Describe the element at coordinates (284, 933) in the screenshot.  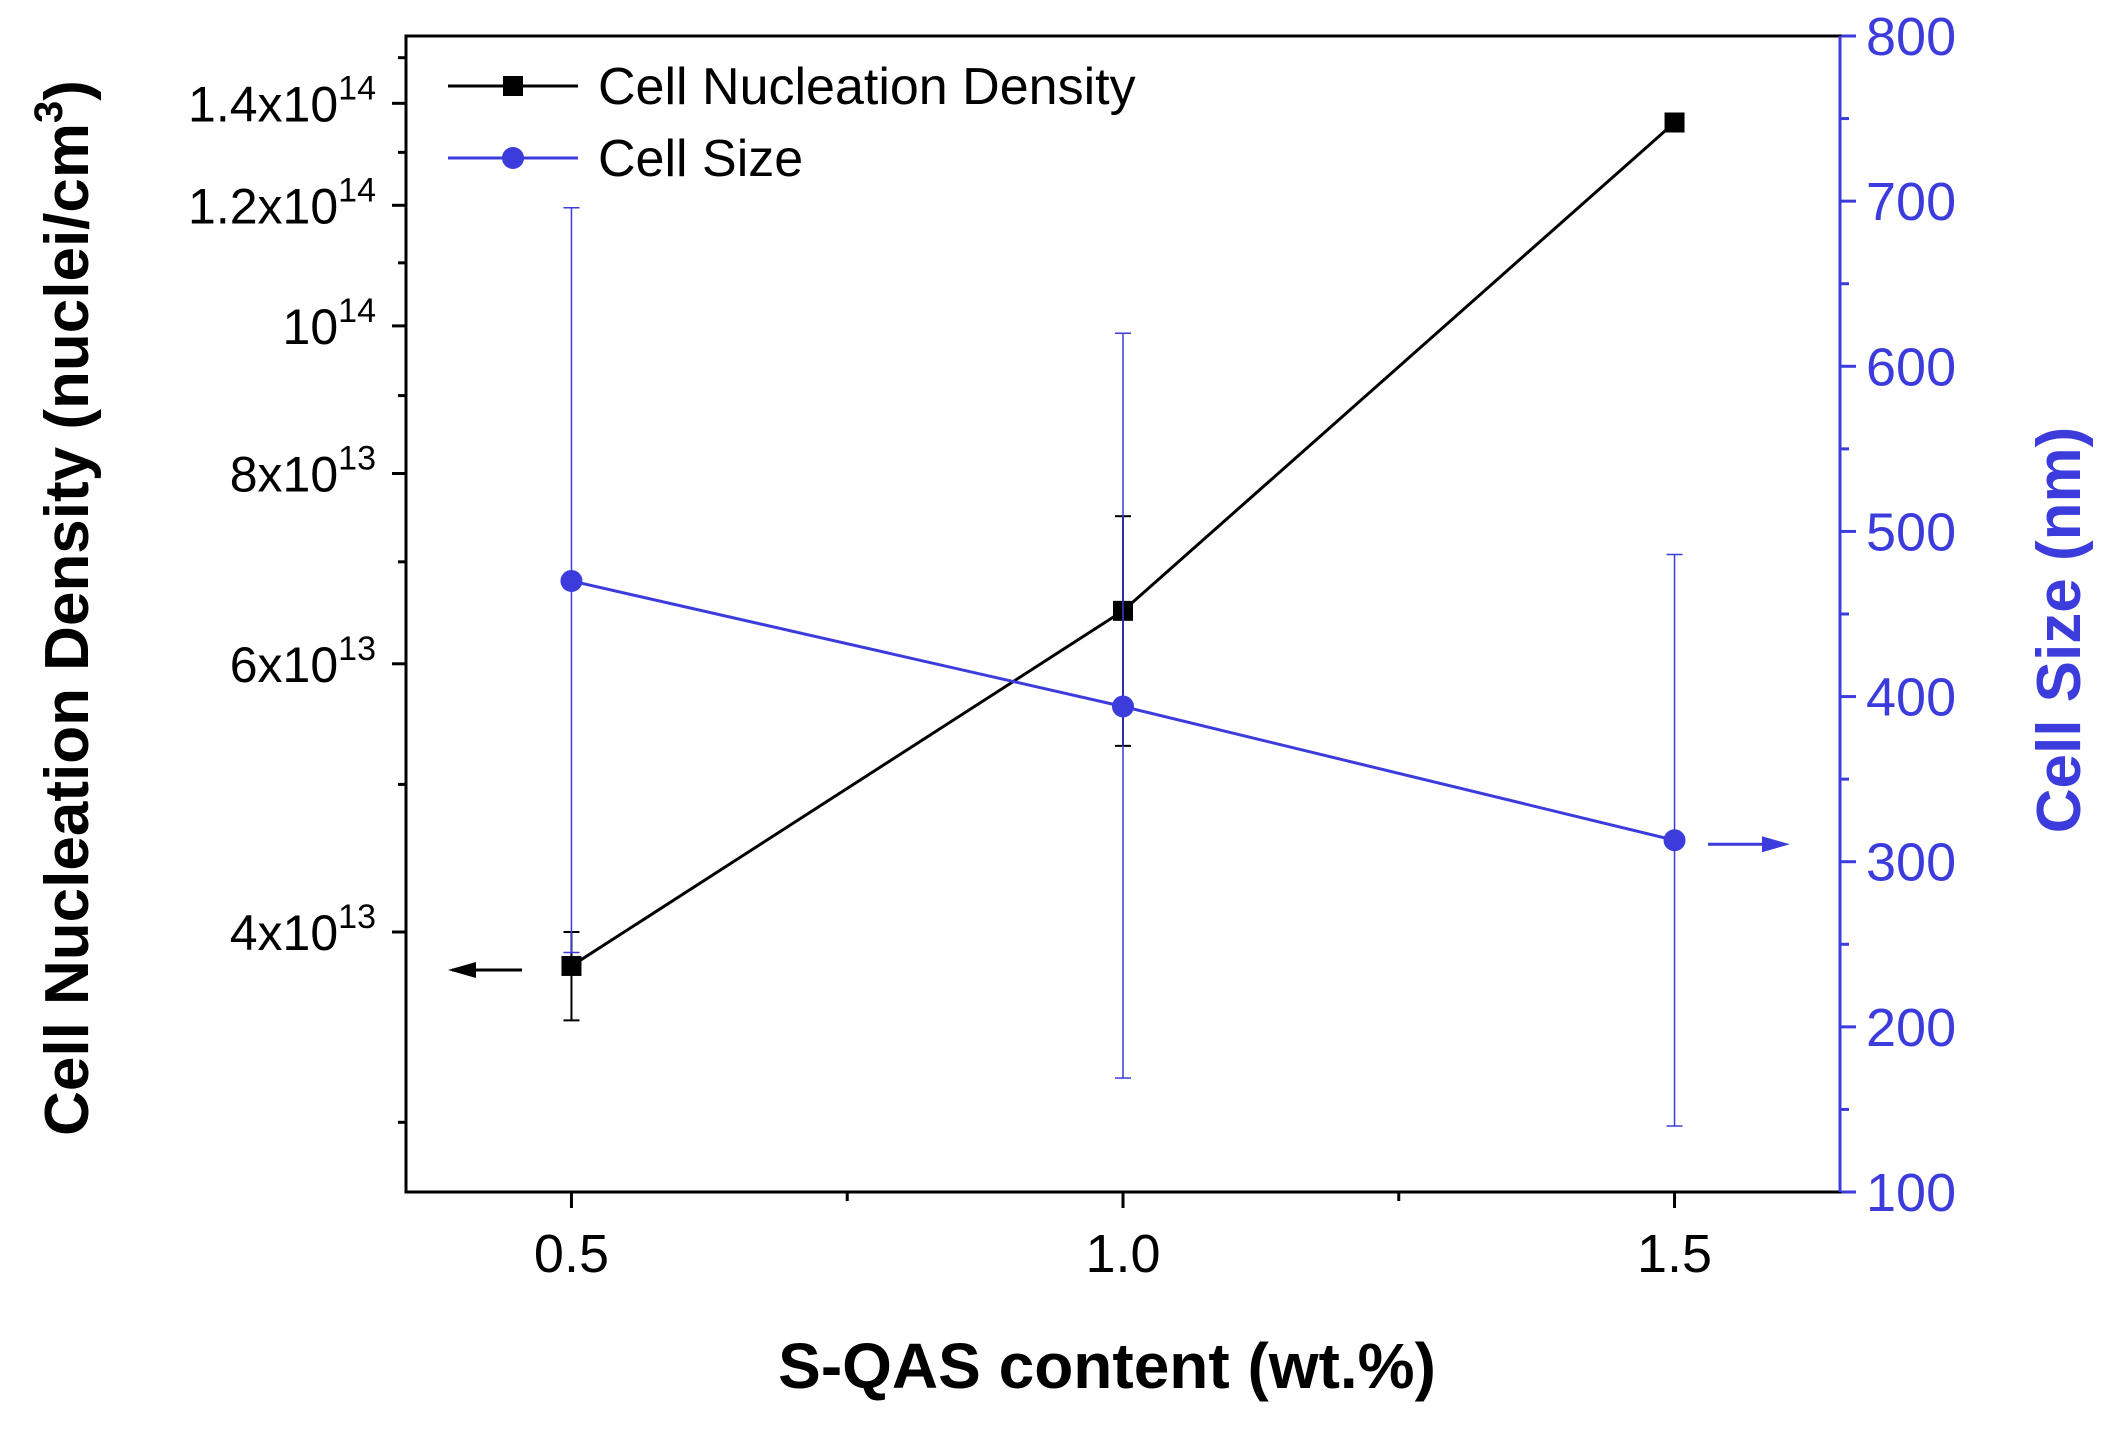
I see `left-tick-mantissa: 4x10` at that location.